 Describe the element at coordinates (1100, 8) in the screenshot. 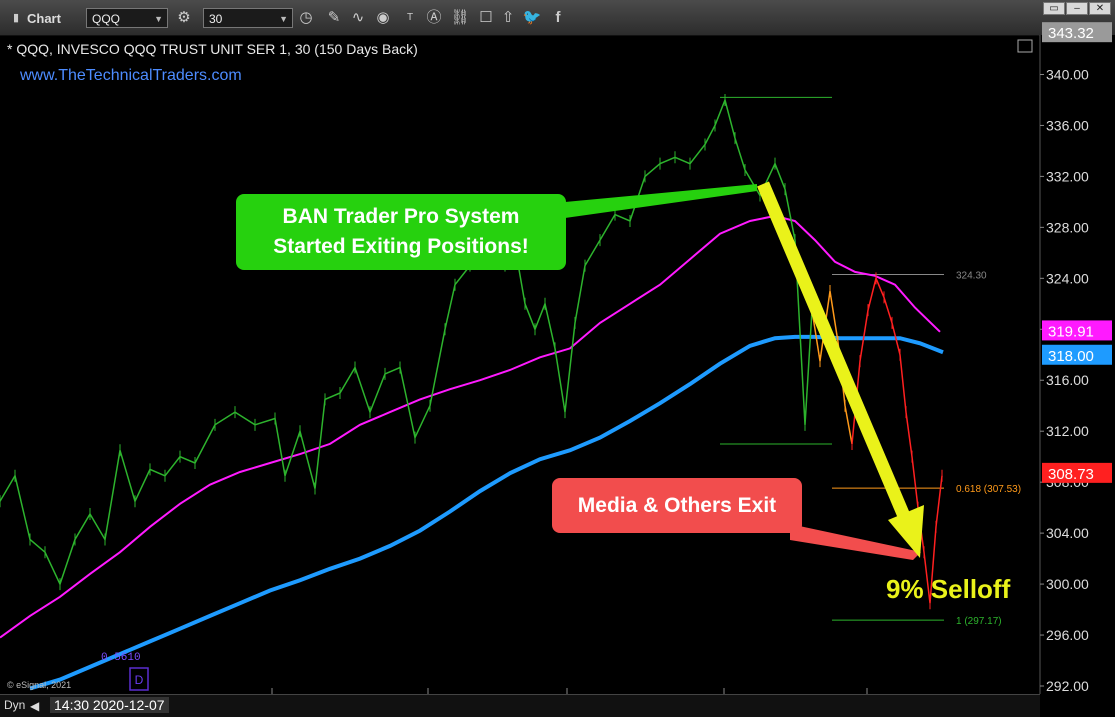

I see `close-button: ✕` at that location.